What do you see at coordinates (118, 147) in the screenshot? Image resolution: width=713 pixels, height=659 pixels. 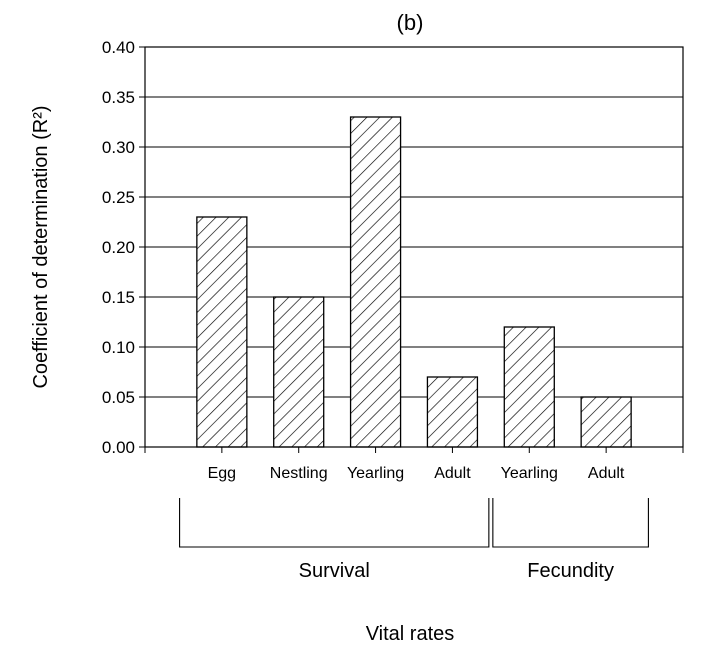 I see `y-tick-label: 0.30` at bounding box center [118, 147].